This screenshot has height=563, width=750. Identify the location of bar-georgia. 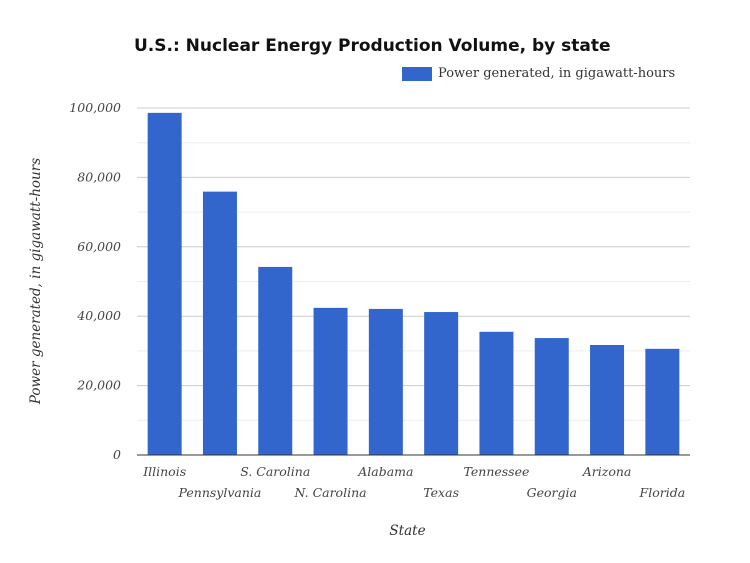
(551, 396).